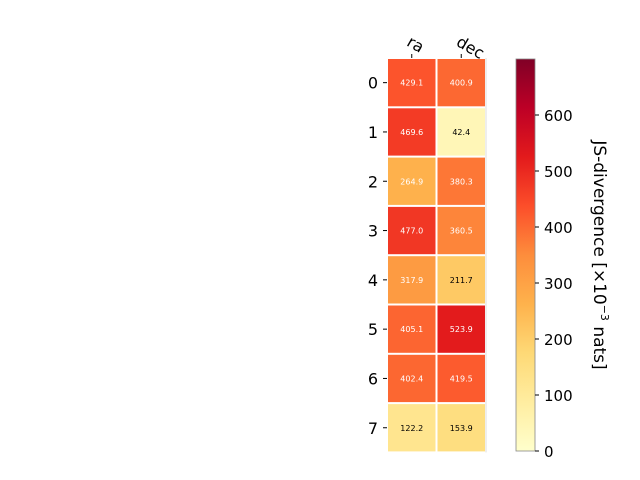 Image resolution: width=640 pixels, height=480 pixels. I want to click on cell-value-label: 402.4, so click(411, 378).